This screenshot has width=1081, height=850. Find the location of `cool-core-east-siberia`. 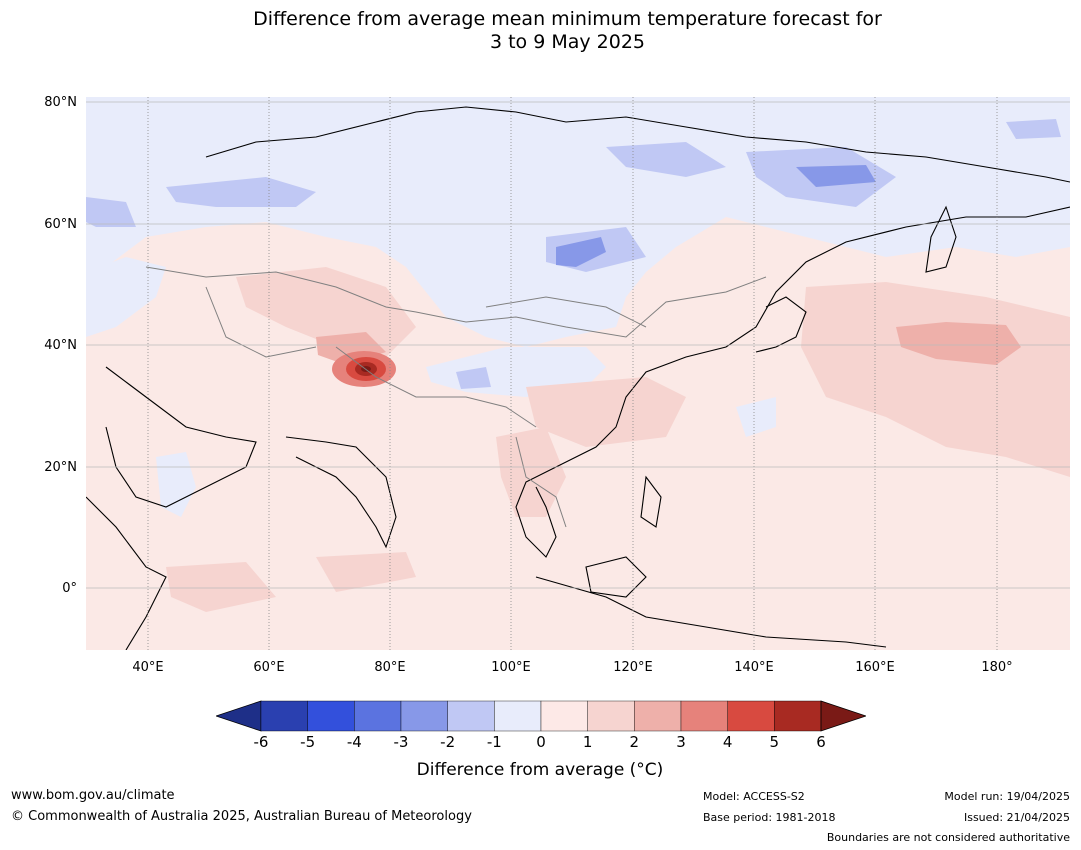

cool-core-east-siberia is located at coordinates (836, 176).